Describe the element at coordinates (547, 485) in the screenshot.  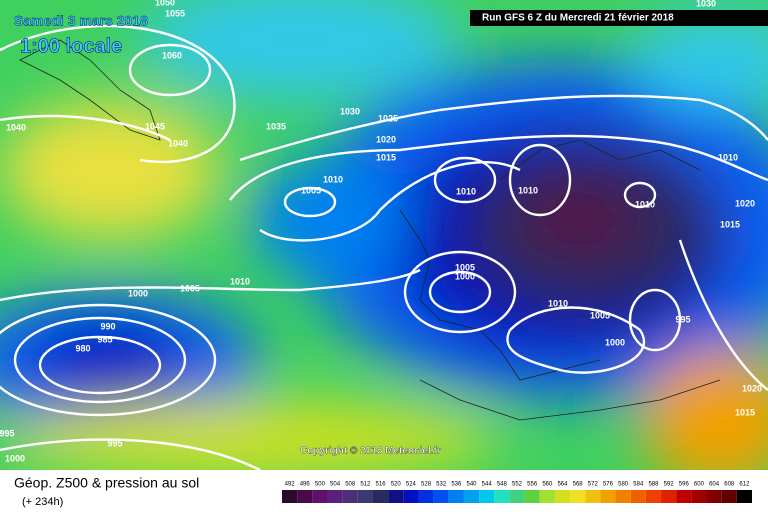
I see `legend-level: 560` at that location.